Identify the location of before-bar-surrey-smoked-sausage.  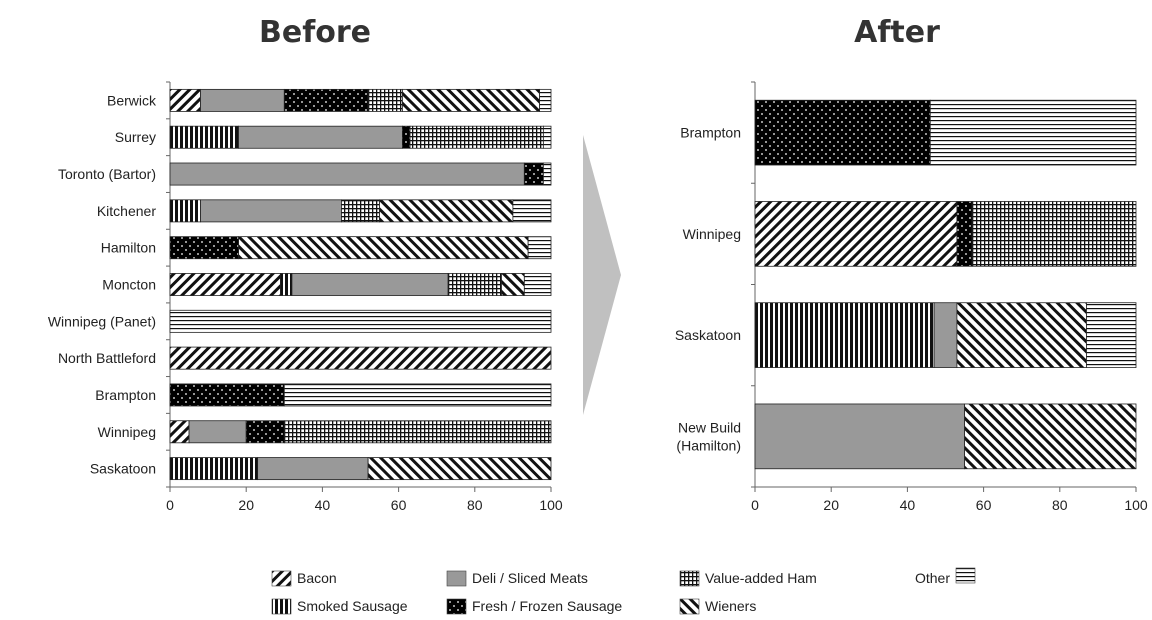
(204, 137).